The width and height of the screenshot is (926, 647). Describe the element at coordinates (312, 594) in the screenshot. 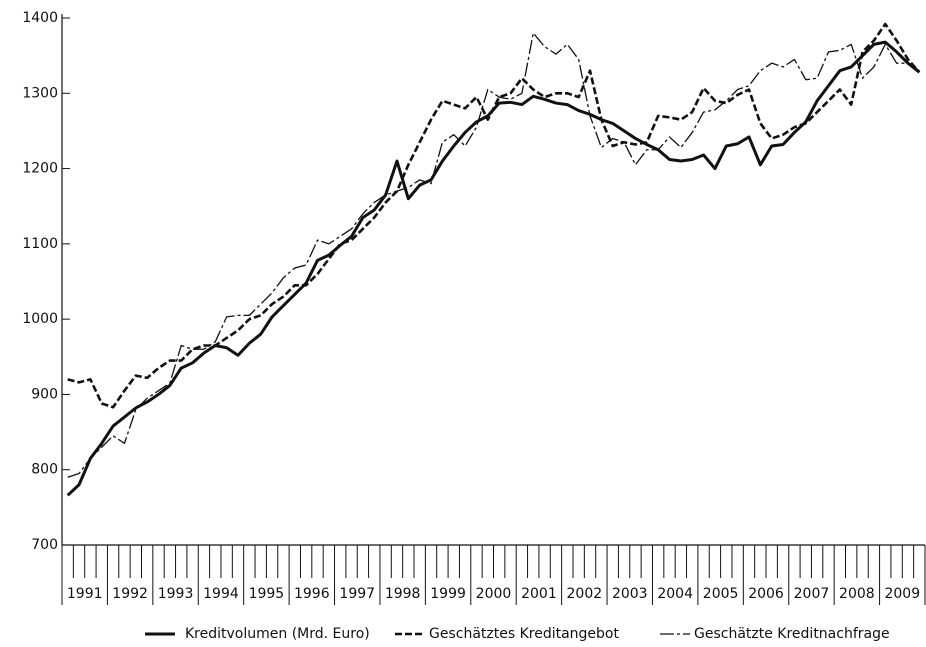

I see `x-tick-label: 1996` at that location.